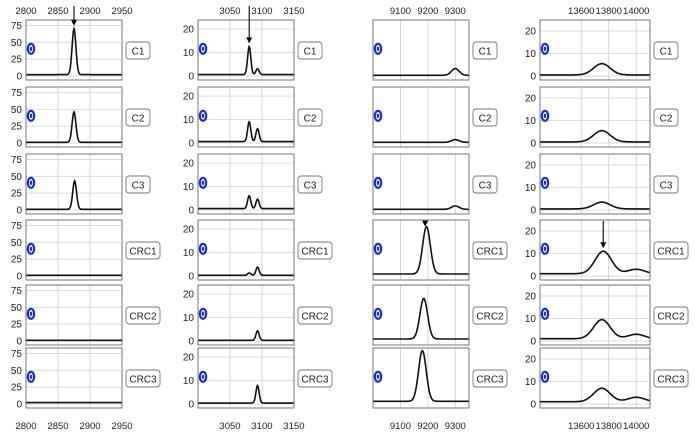 The image size is (695, 440). Describe the element at coordinates (671, 252) in the screenshot. I see `series-label: CRC1` at that location.